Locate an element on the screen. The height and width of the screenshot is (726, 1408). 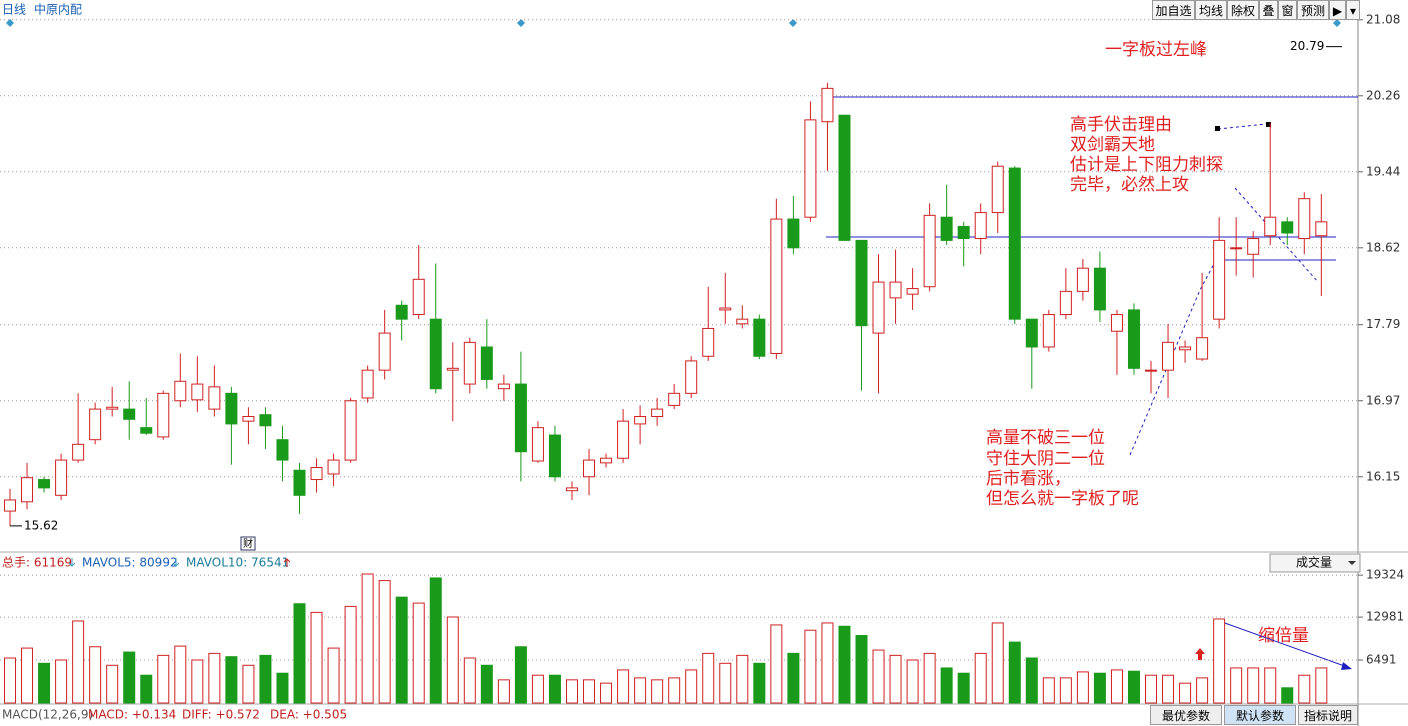
macd-value: MACD: +0.134 is located at coordinates (132, 715).